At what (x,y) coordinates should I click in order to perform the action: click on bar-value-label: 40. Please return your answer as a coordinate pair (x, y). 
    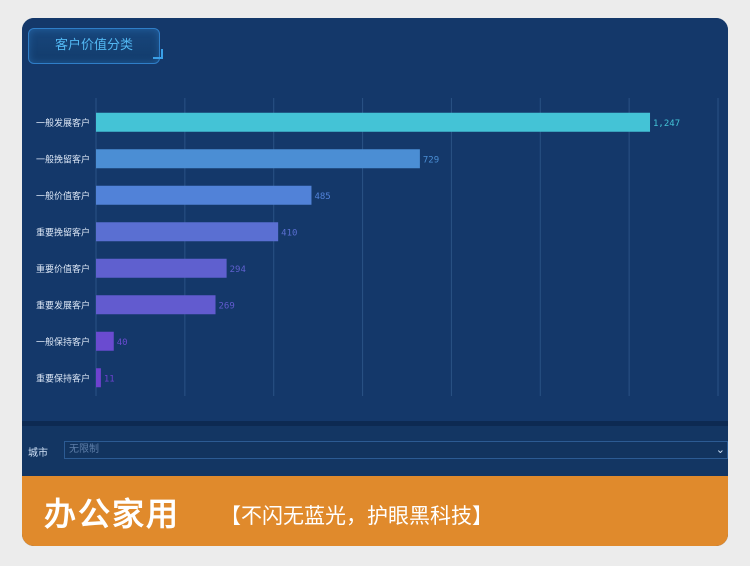
    Looking at the image, I should click on (122, 343).